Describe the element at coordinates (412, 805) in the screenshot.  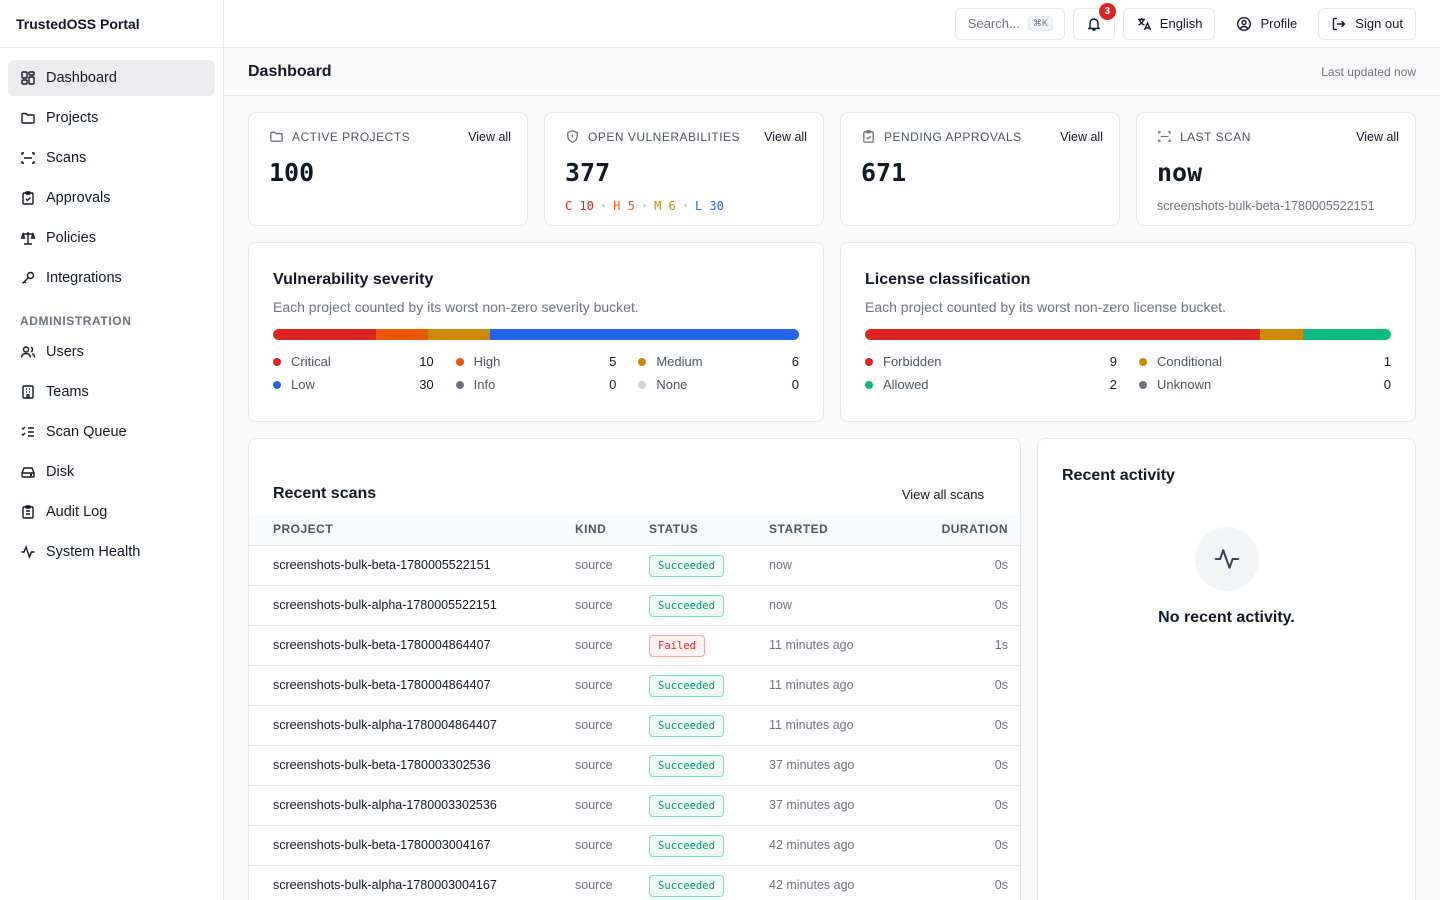
I see `project-name-cell: screenshots-bulk-alpha-1780003302536` at that location.